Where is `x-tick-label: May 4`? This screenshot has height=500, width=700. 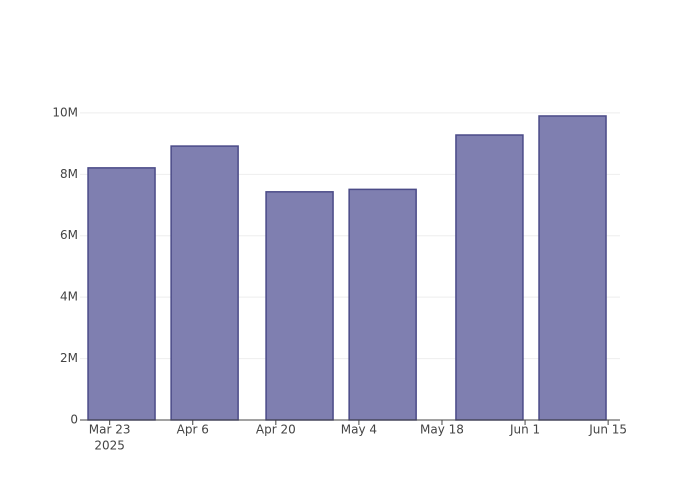 x-tick-label: May 4 is located at coordinates (359, 430).